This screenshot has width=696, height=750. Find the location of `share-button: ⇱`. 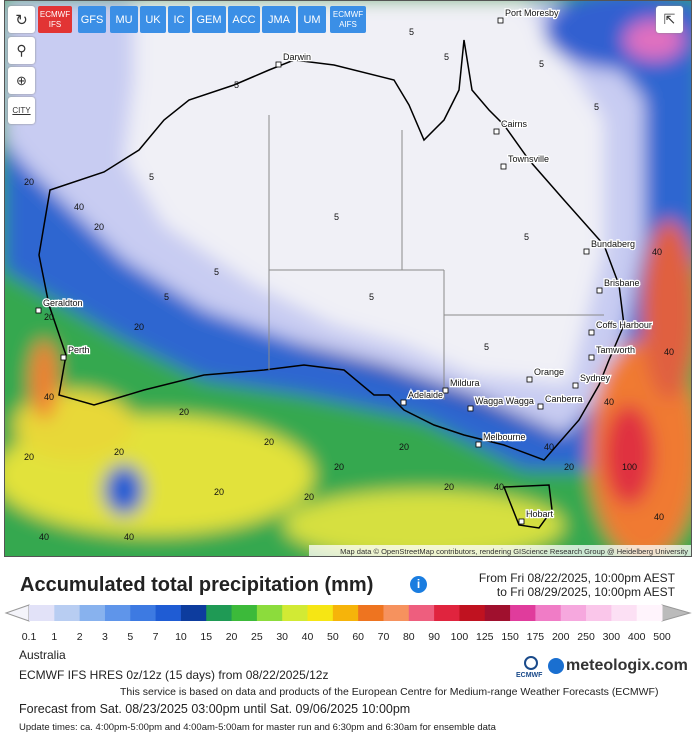

share-button: ⇱ is located at coordinates (669, 19).